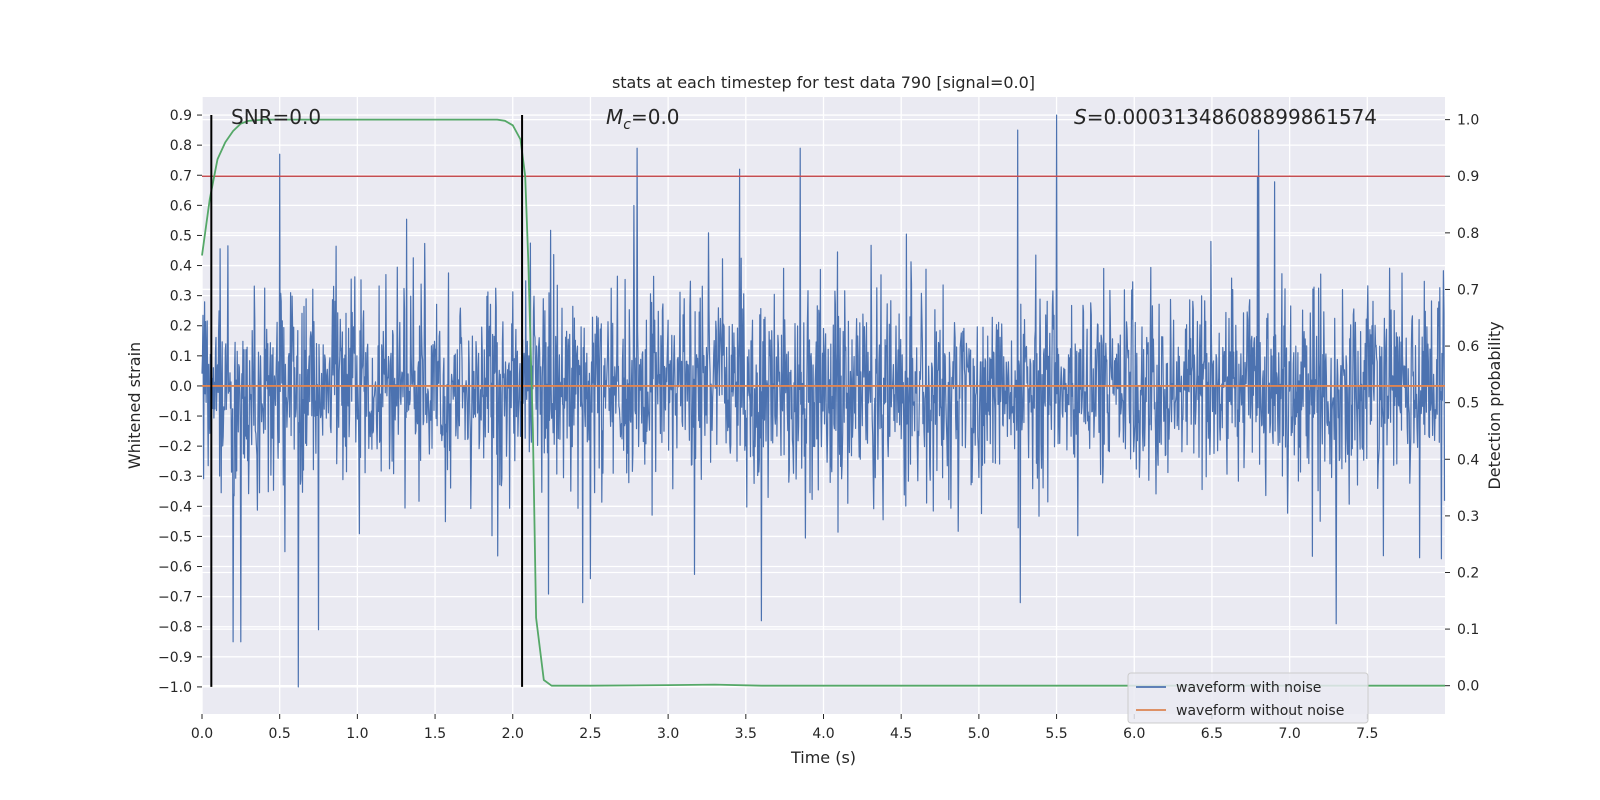 This screenshot has height=800, width=1600. What do you see at coordinates (175, 628) in the screenshot?
I see `y-tick-label: −0.8` at bounding box center [175, 628].